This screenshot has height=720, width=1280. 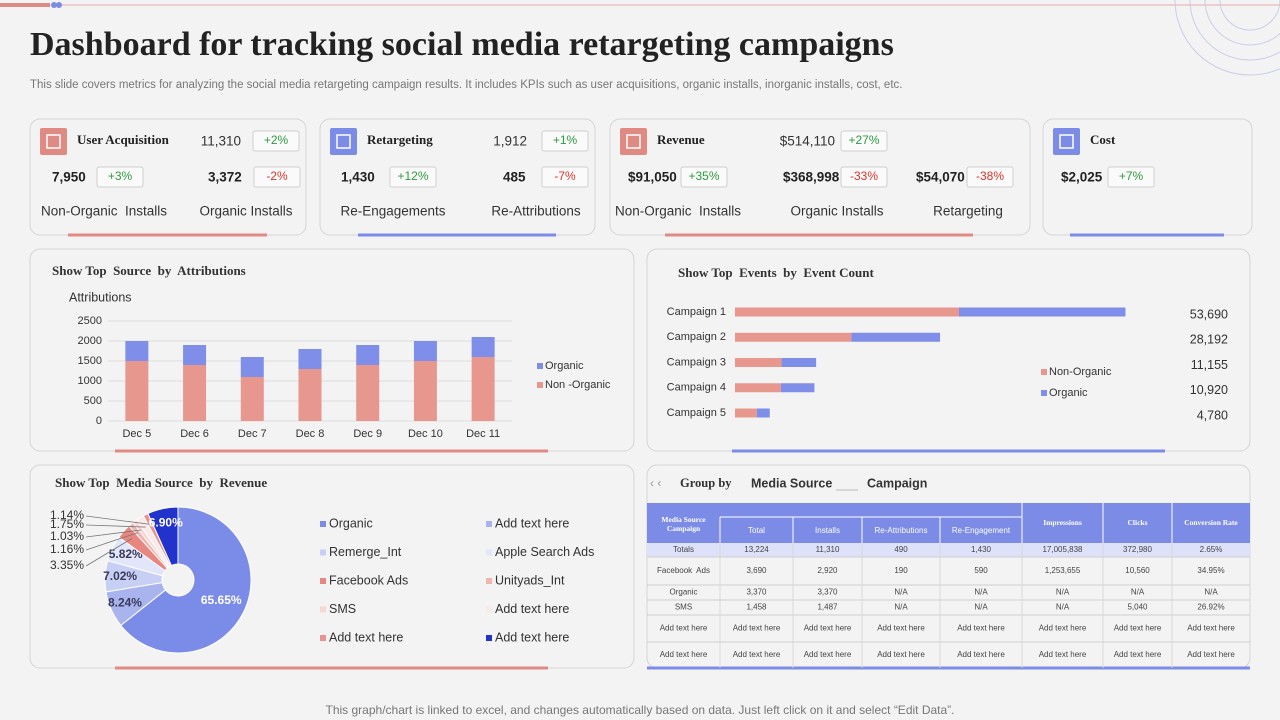 What do you see at coordinates (836, 211) in the screenshot?
I see `item-label: Organic Installs` at bounding box center [836, 211].